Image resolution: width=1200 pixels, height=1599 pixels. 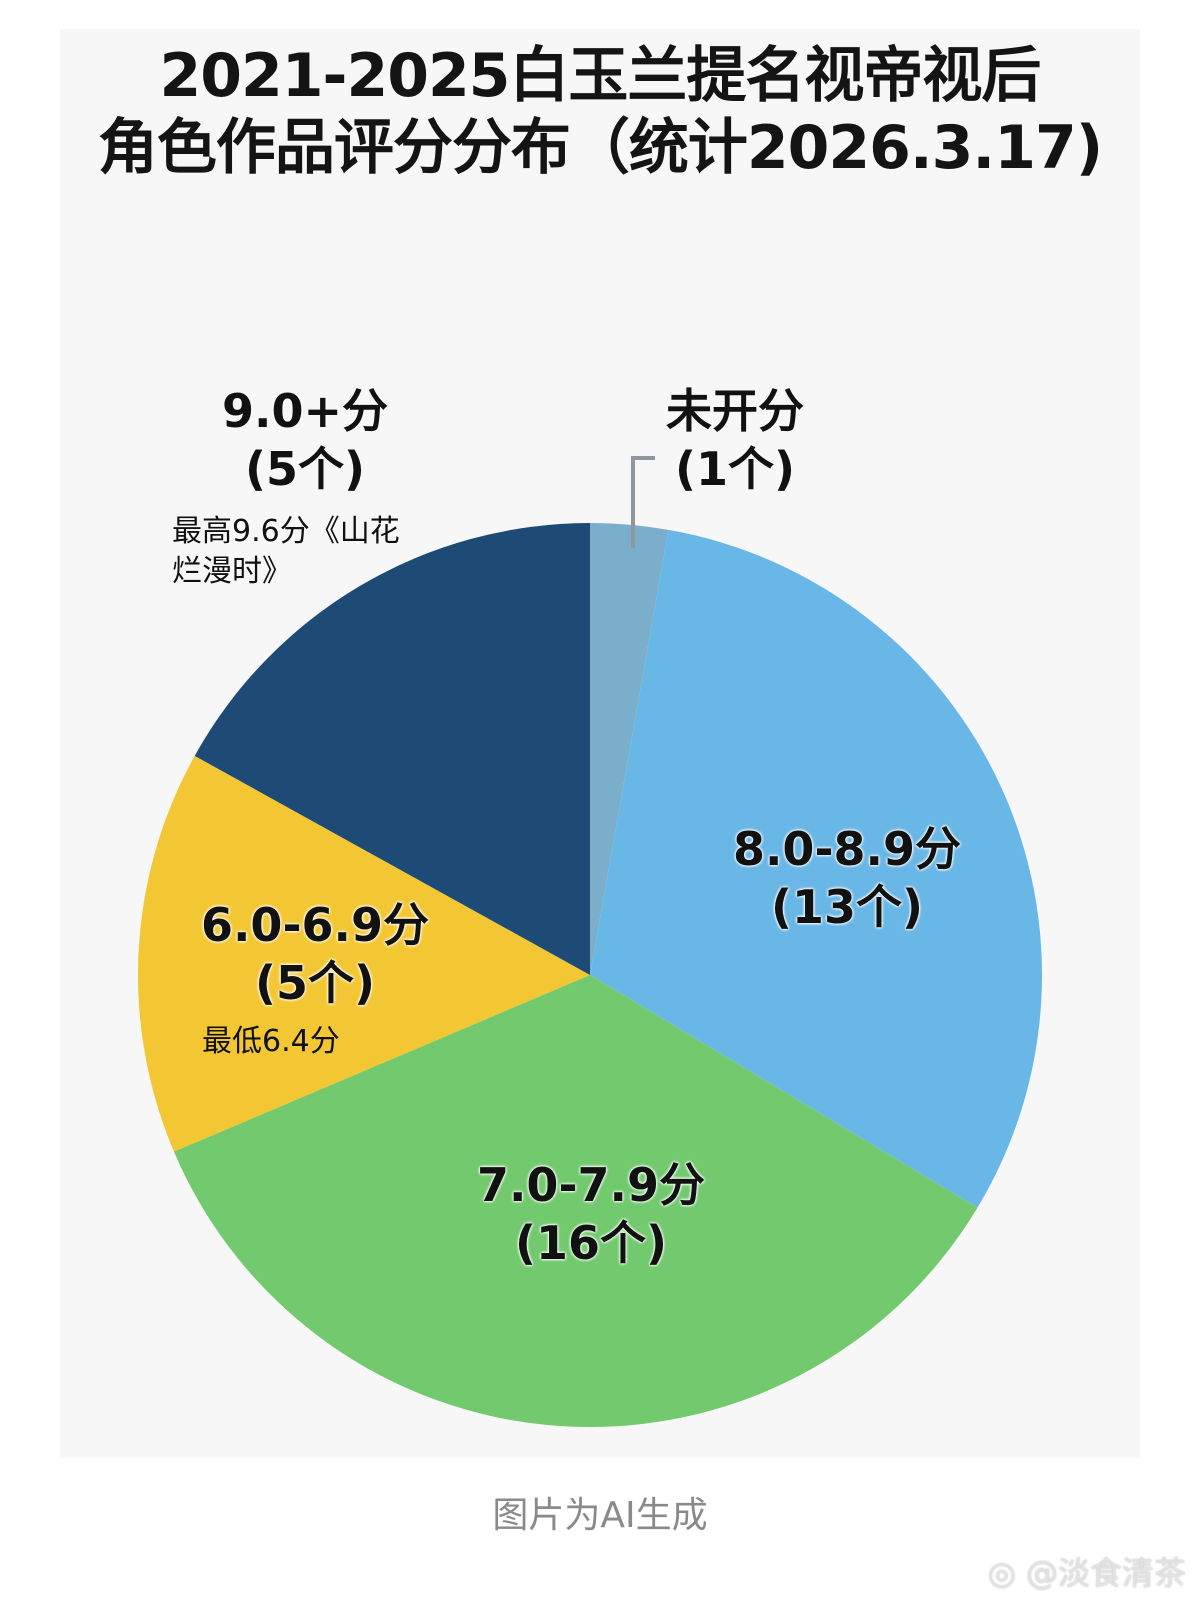 I want to click on chart-title-line-1: 2021-2025白玉兰提名视帝视后, so click(x=600, y=76).